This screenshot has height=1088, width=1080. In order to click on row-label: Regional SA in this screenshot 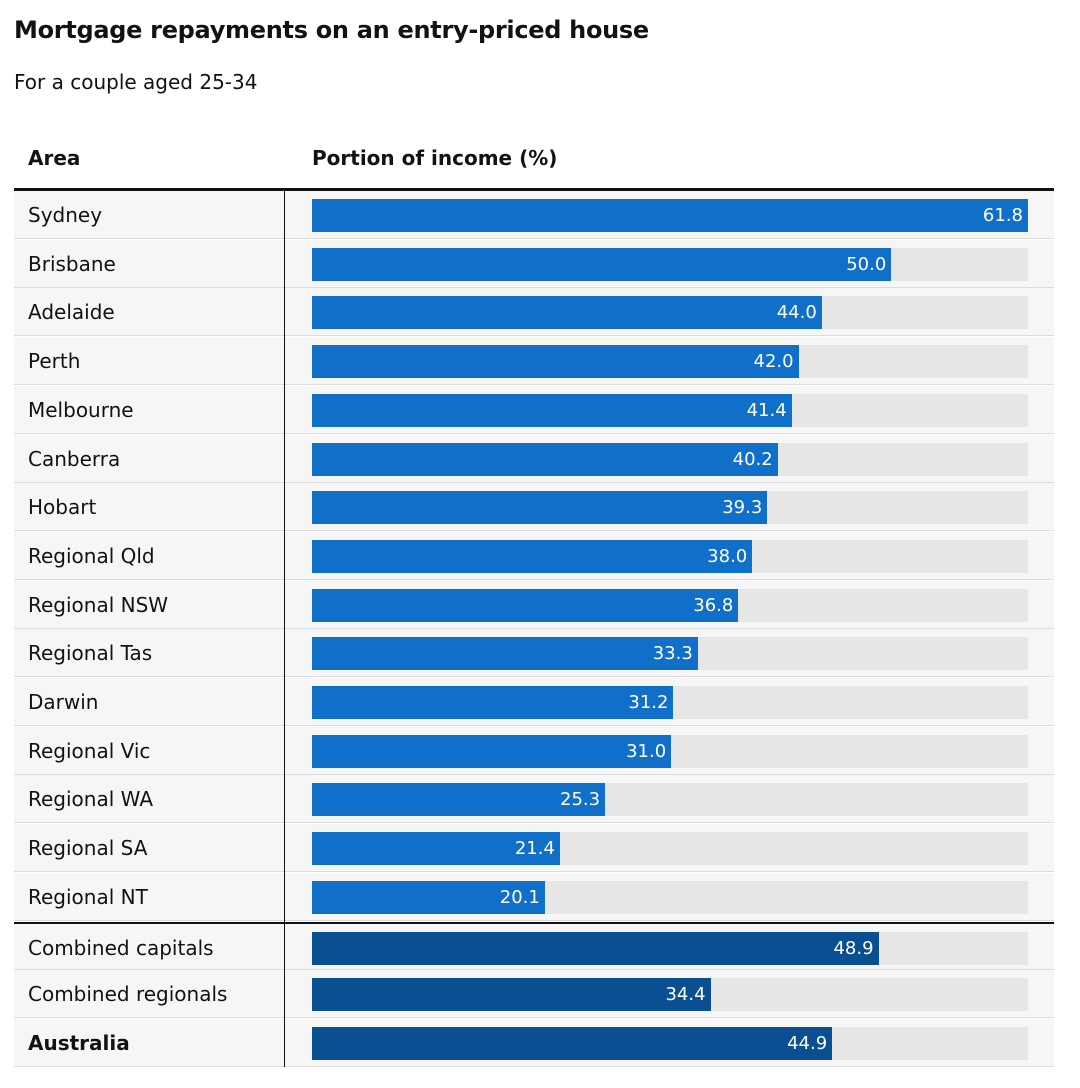, I will do `click(88, 848)`.